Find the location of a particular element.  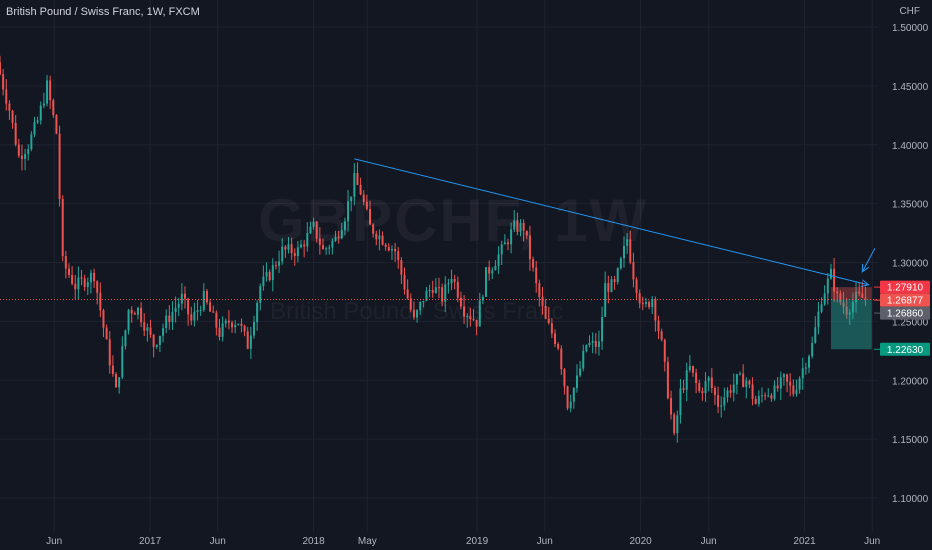

y-tick-label: 1.30000 is located at coordinates (910, 264).